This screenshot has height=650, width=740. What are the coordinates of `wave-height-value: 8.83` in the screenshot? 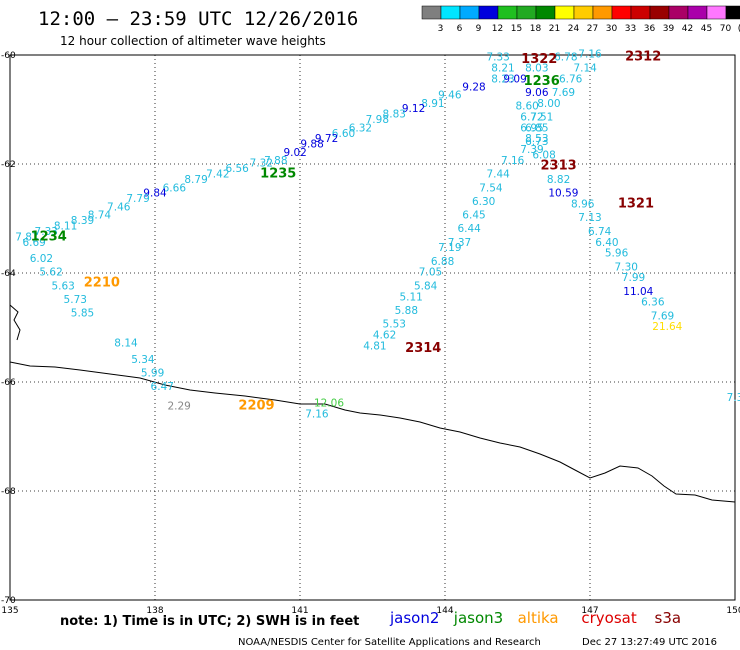 It's located at (394, 115).